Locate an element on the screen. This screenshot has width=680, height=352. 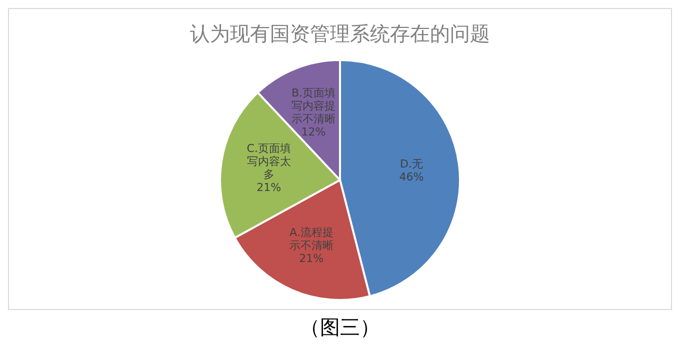
slice-label: A.流程提示不清晰 is located at coordinates (311, 239).